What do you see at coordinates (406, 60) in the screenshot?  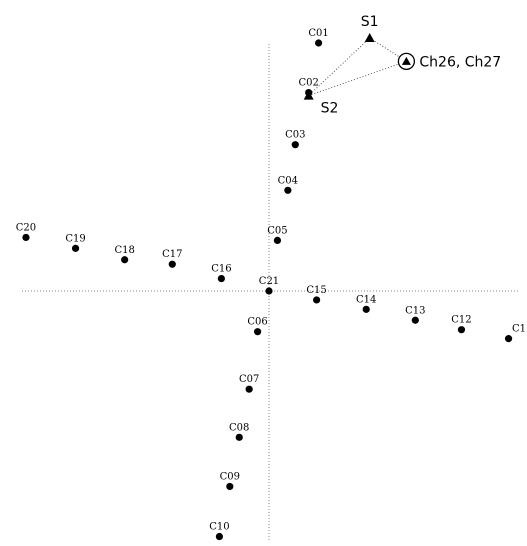 I see `circled-point-triangle-ch26-ch27` at bounding box center [406, 60].